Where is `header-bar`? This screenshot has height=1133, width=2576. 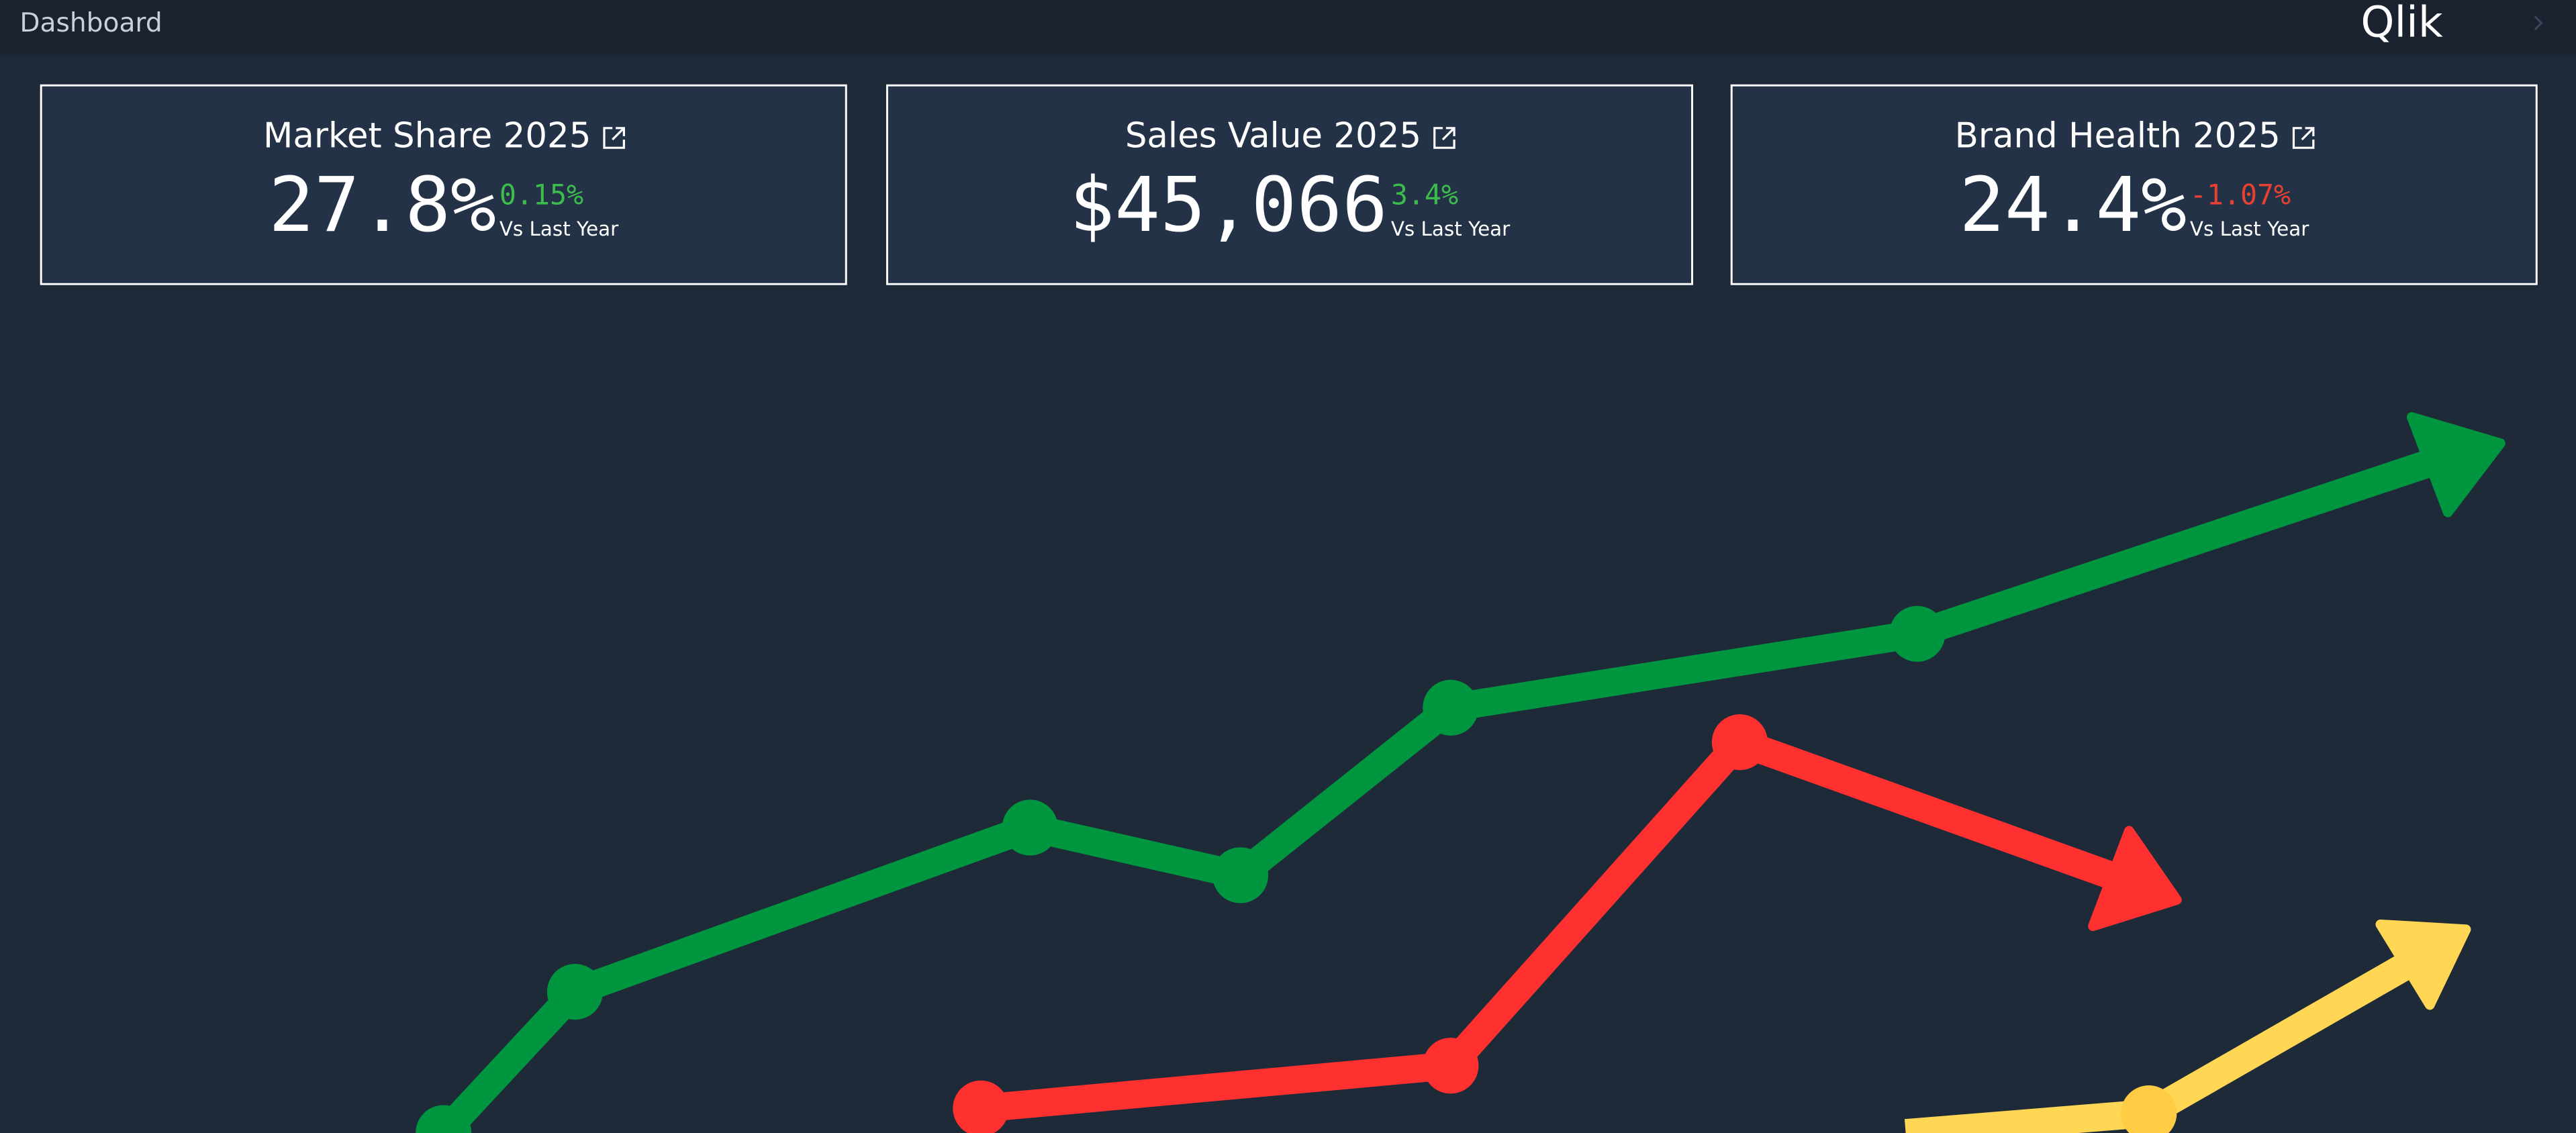 header-bar is located at coordinates (1288, 27).